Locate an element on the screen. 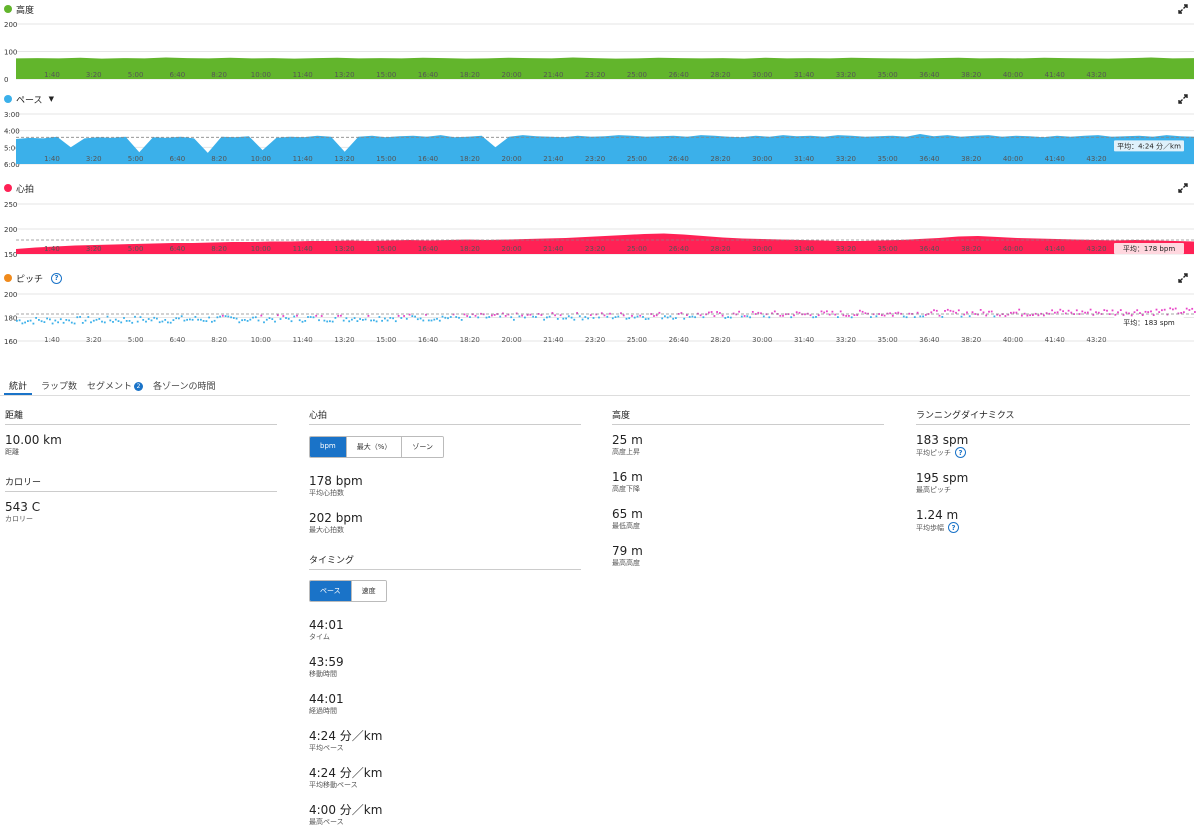 The image size is (1200, 840). tab-segments-label: セグメント is located at coordinates (110, 387).